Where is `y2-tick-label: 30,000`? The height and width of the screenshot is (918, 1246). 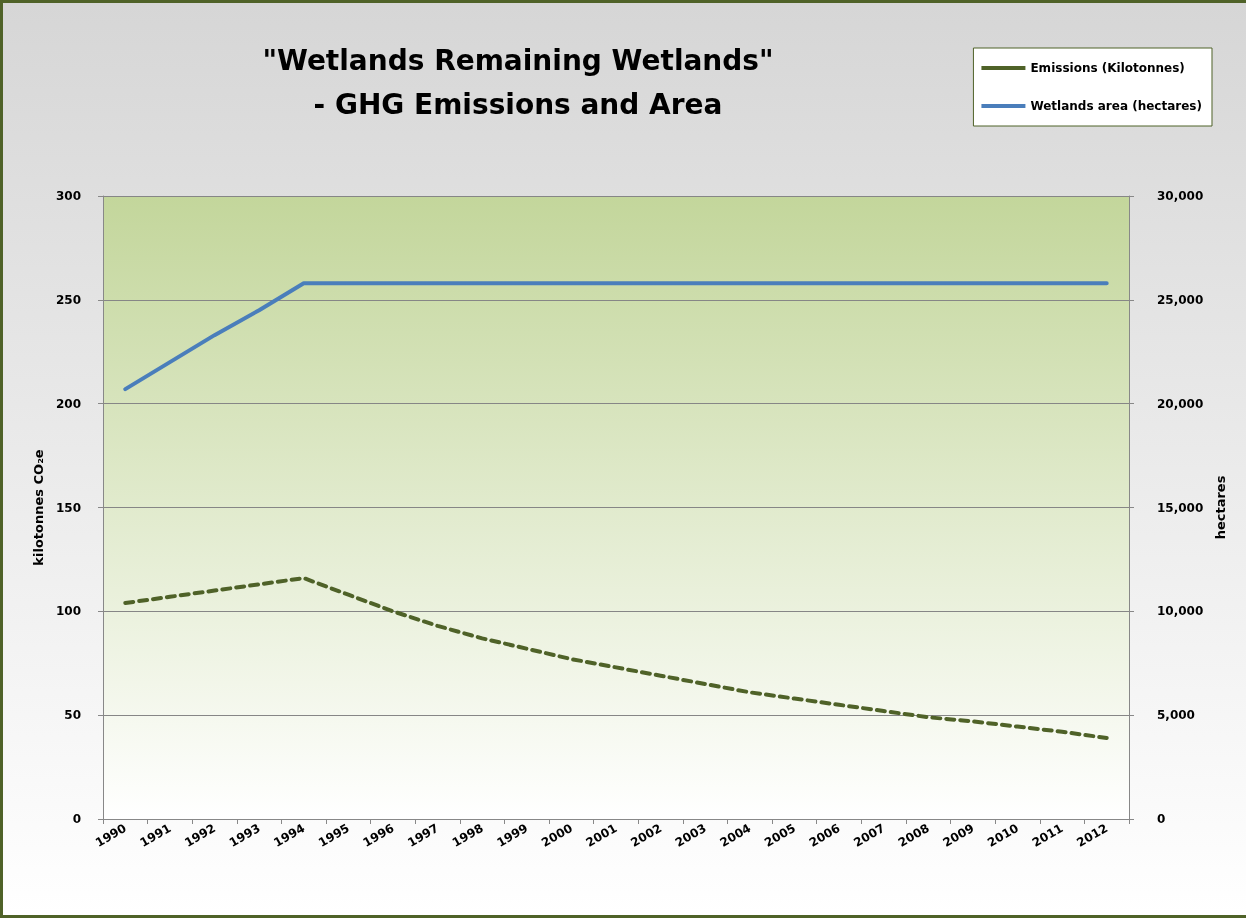
y2-tick-label: 30,000 is located at coordinates (1180, 196).